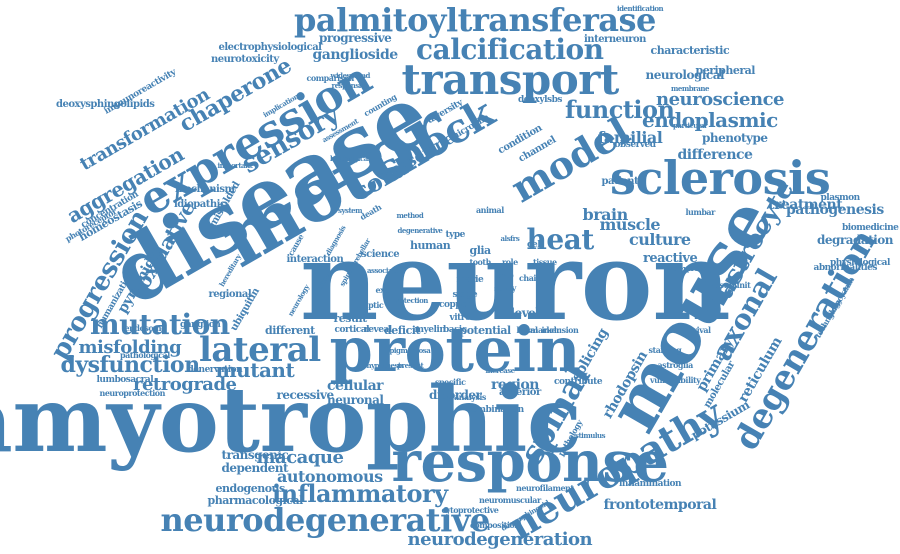 The image size is (900, 554). What do you see at coordinates (355, 400) in the screenshot?
I see `cloud-word: neuronal` at bounding box center [355, 400].